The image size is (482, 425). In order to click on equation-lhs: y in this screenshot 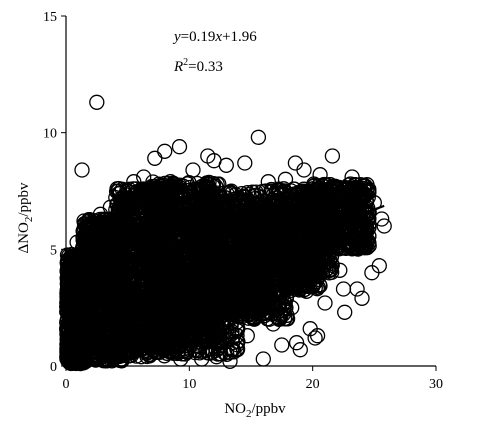, I will do `click(176, 37)`.